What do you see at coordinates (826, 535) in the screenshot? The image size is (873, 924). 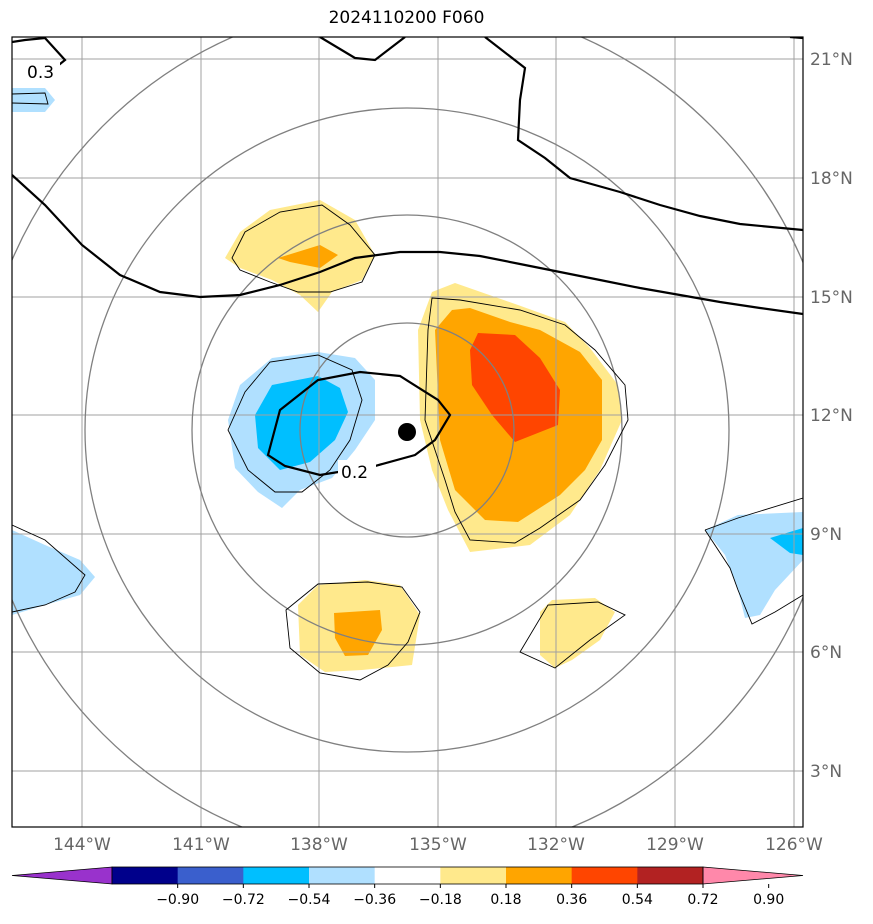 I see `lat-tick-9N: 9°N` at bounding box center [826, 535].